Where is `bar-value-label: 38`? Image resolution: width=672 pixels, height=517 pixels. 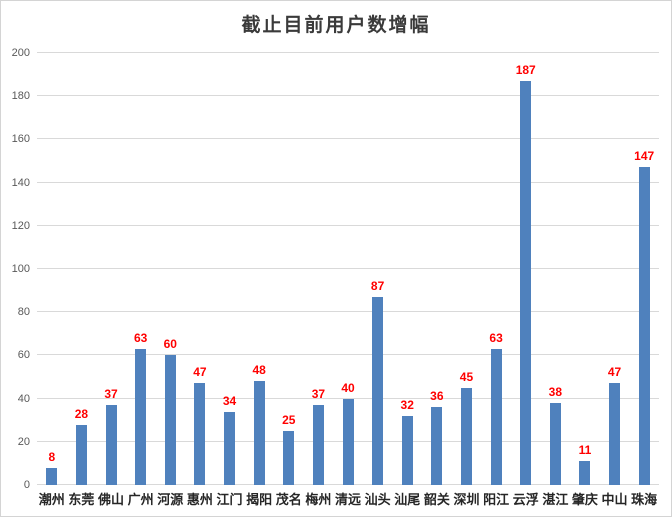 bar-value-label: 38 is located at coordinates (555, 391).